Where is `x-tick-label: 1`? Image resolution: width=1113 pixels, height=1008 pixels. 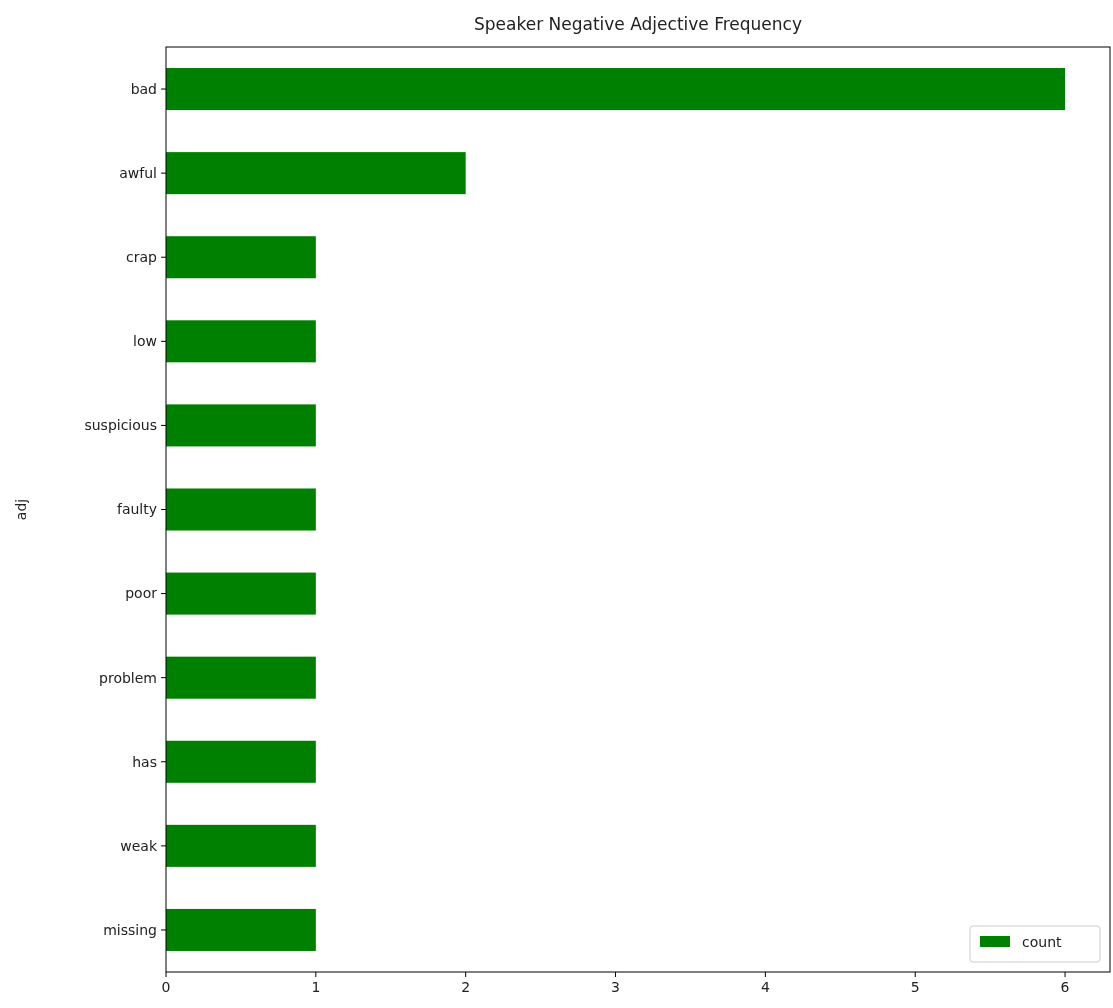
x-tick-label: 1 is located at coordinates (316, 987).